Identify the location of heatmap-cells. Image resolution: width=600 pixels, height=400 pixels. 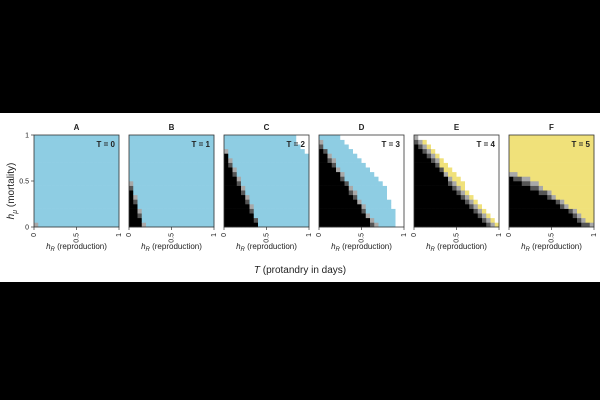
(552, 181).